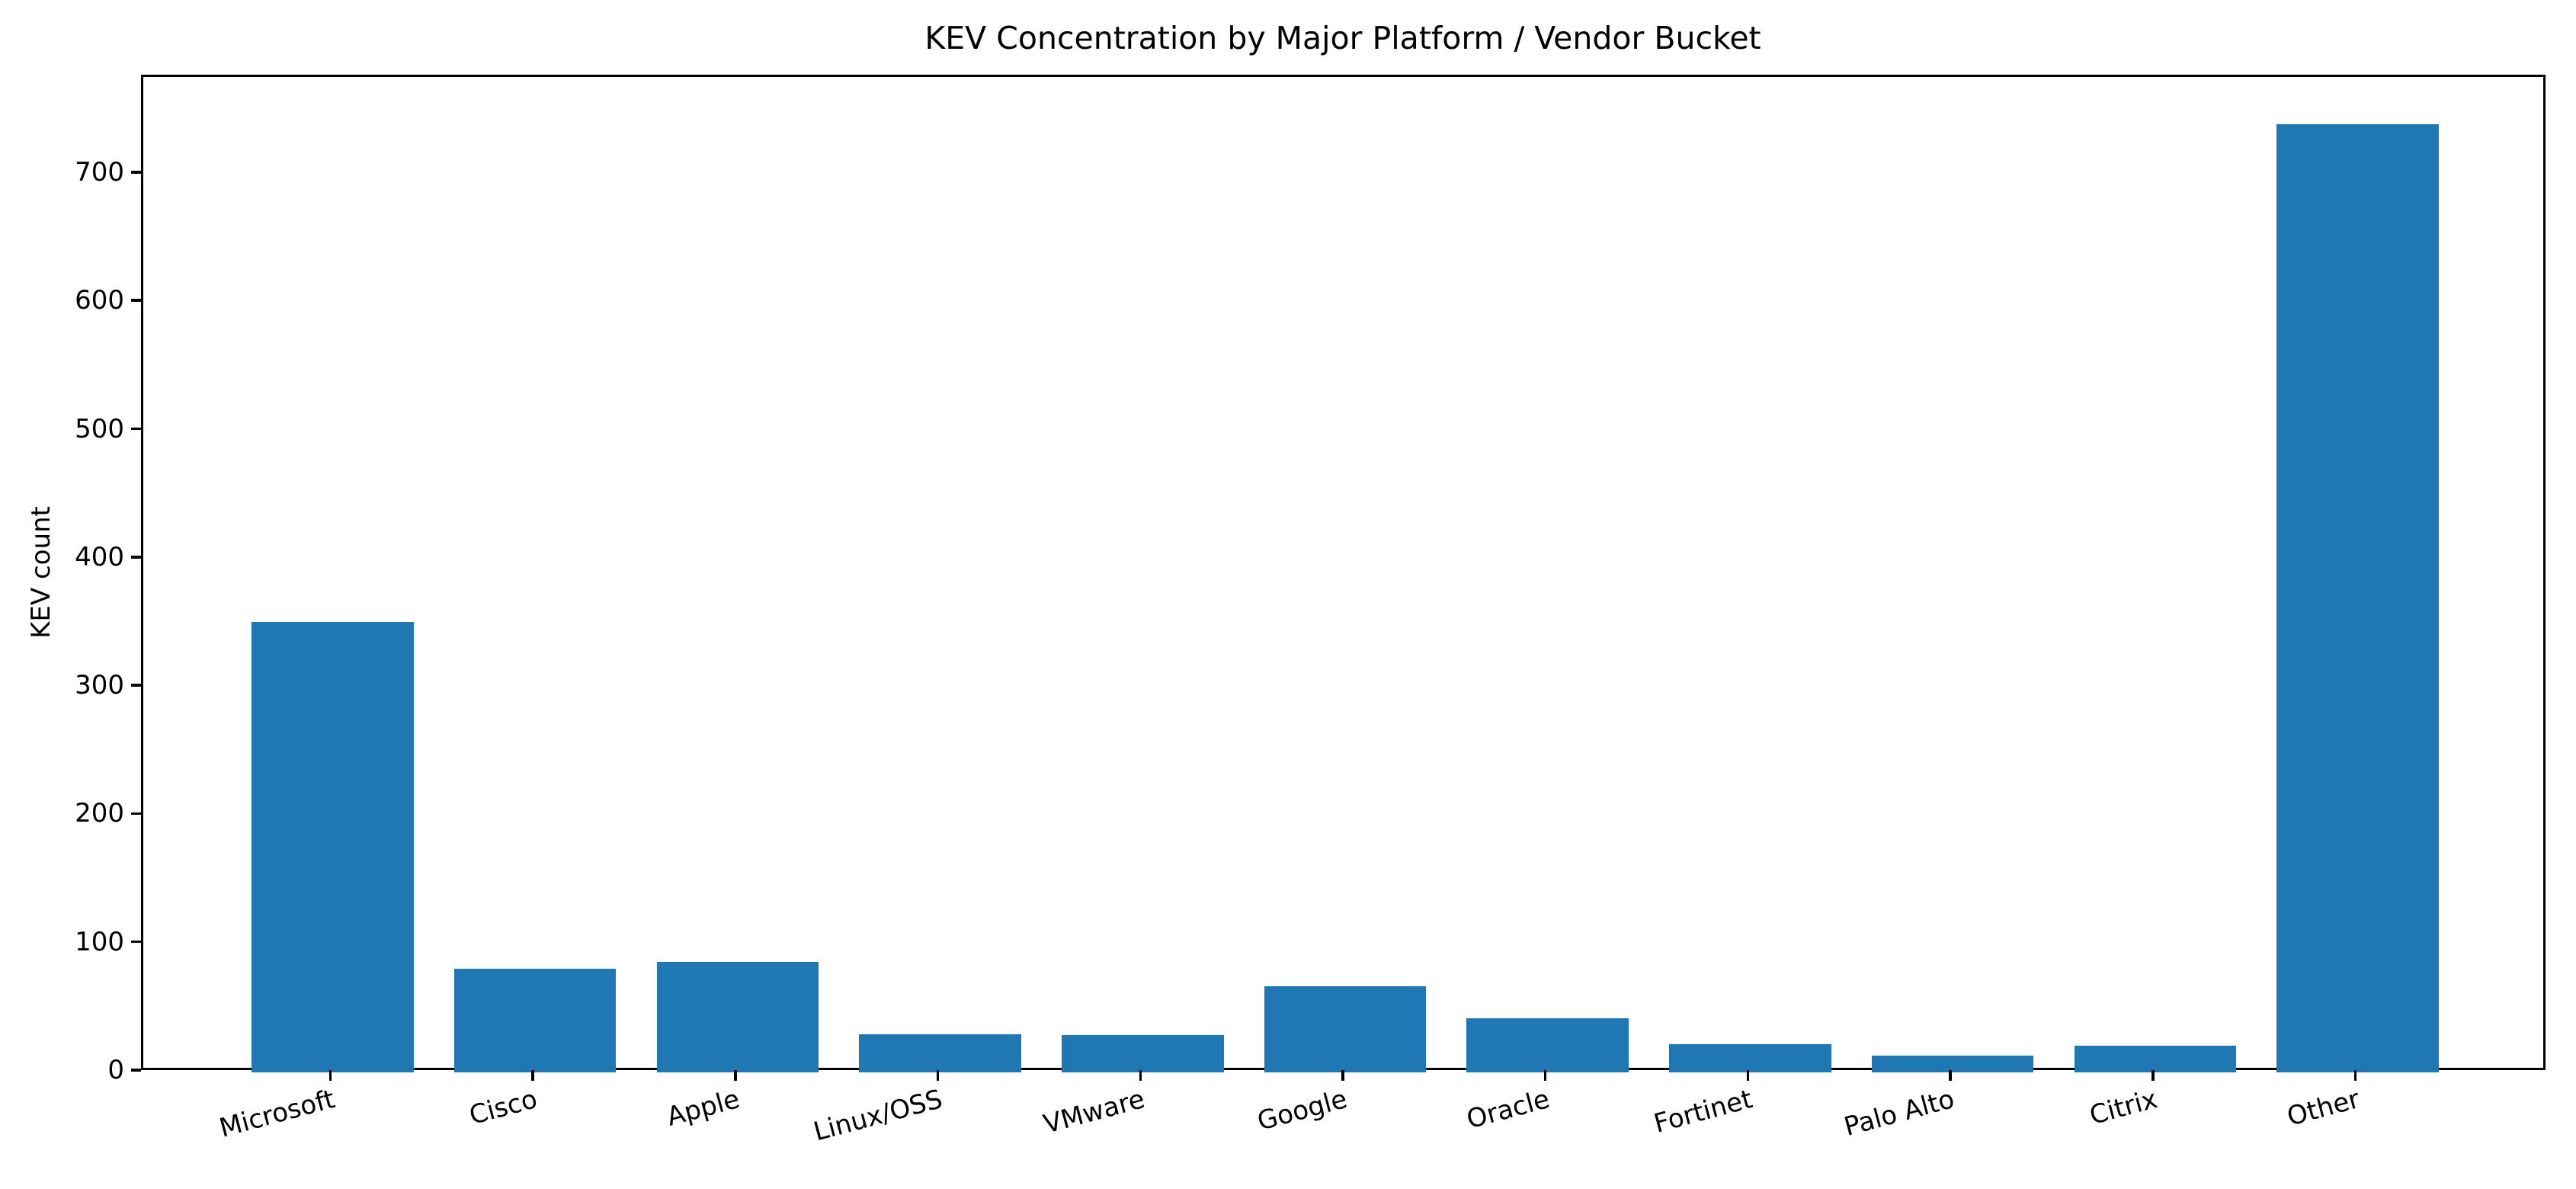  I want to click on x-tick-label: Citrix, so click(2123, 1108).